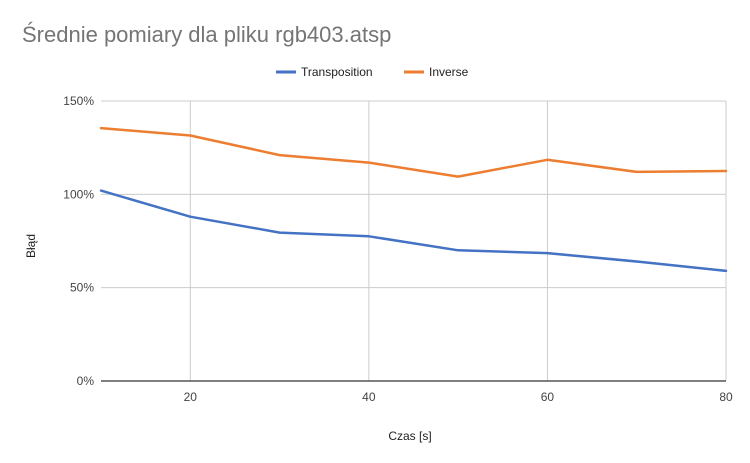  I want to click on chart-title: Średnie pomiary dla pliku rgb403.atsp, so click(206, 34).